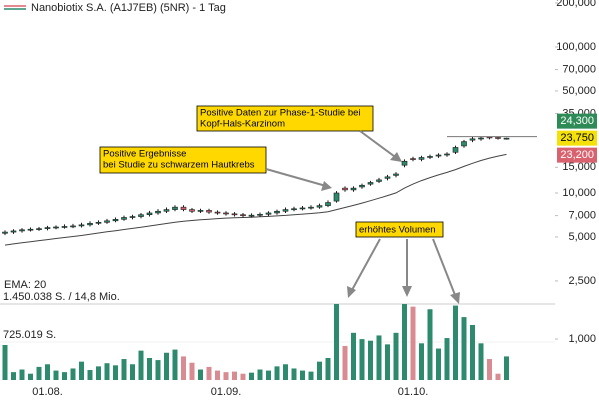  I want to click on price-marker-label: 23,200, so click(577, 155).